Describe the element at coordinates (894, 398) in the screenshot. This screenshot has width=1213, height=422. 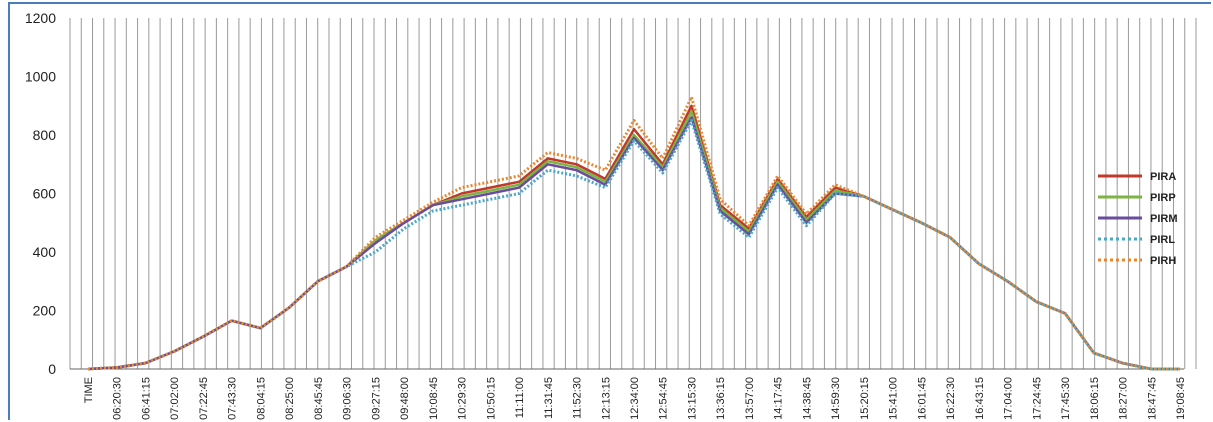
I see `x-tick-label: 15:41:00` at that location.